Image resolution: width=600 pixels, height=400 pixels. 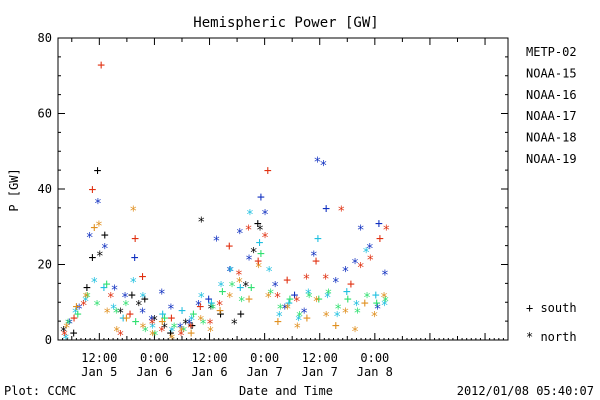 What do you see at coordinates (45, 265) in the screenshot?
I see `y-tick-label: 20` at bounding box center [45, 265].